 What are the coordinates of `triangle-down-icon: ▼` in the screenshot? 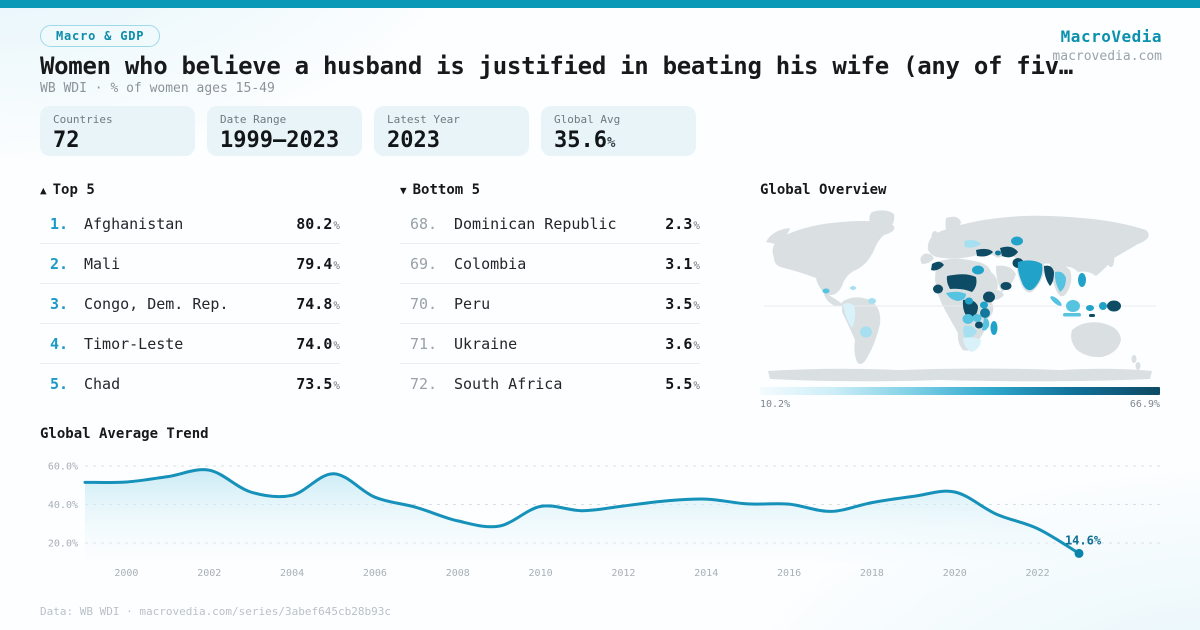 It's located at (403, 190).